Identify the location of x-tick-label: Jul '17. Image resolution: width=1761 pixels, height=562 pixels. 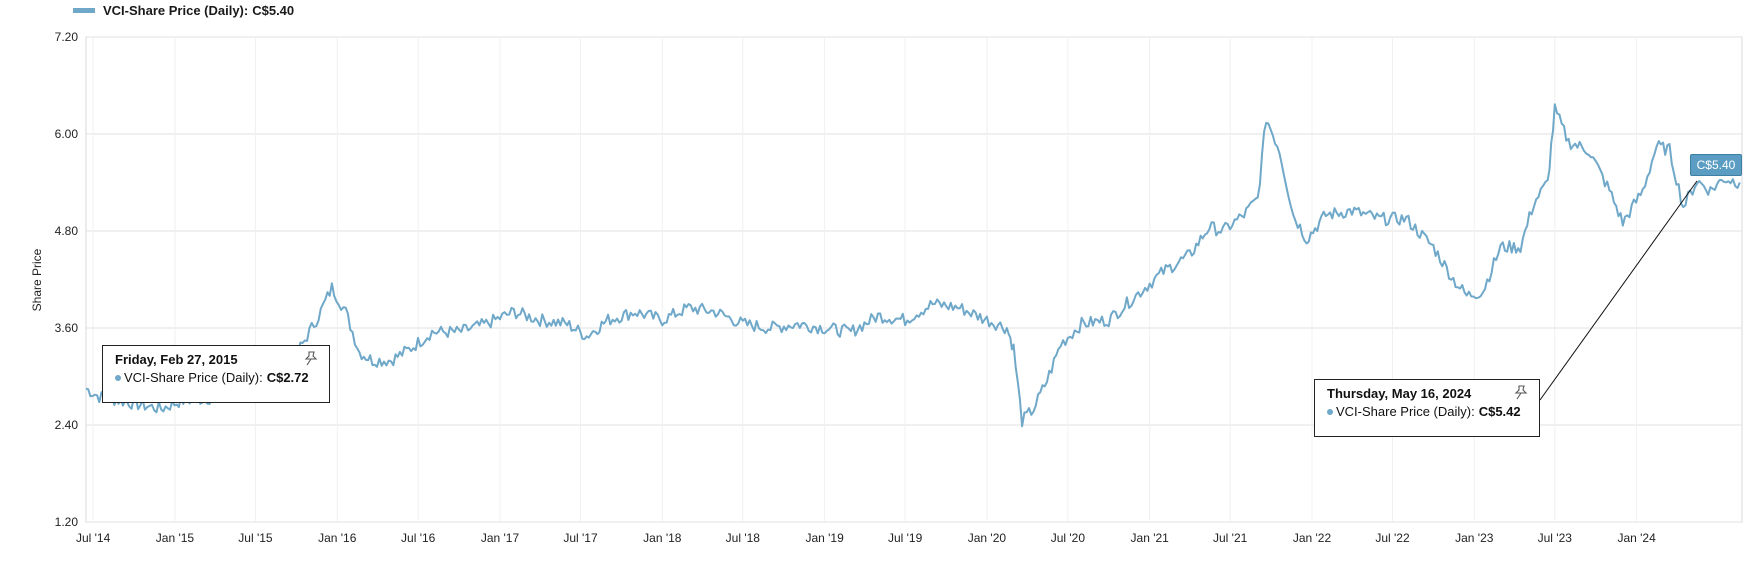
(580, 538).